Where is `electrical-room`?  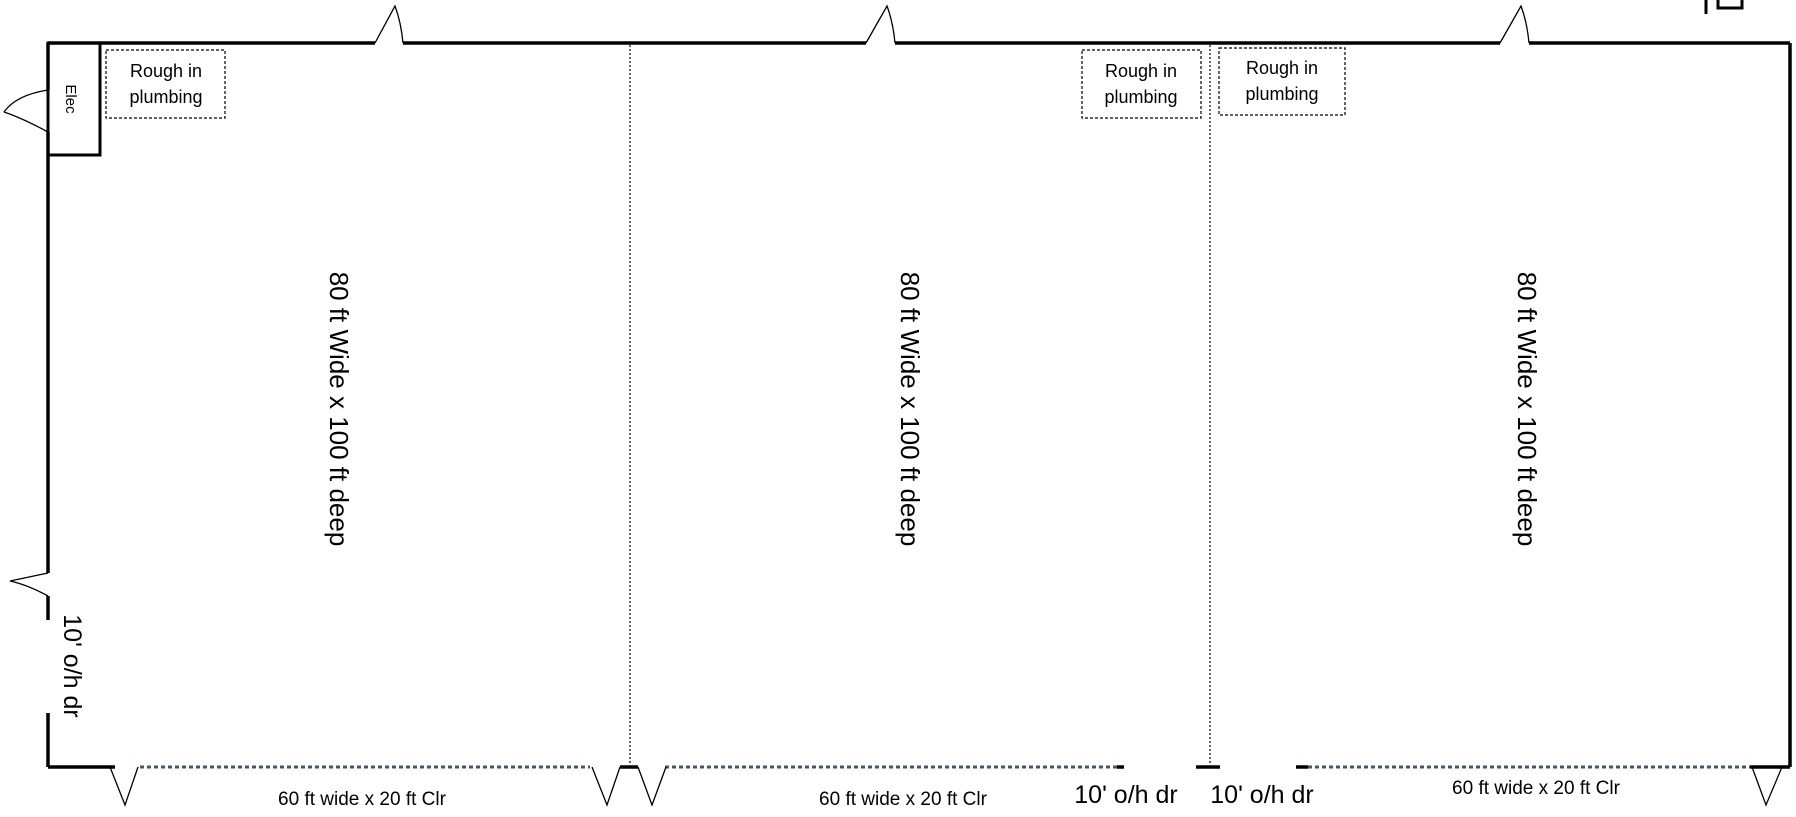 electrical-room is located at coordinates (74, 99).